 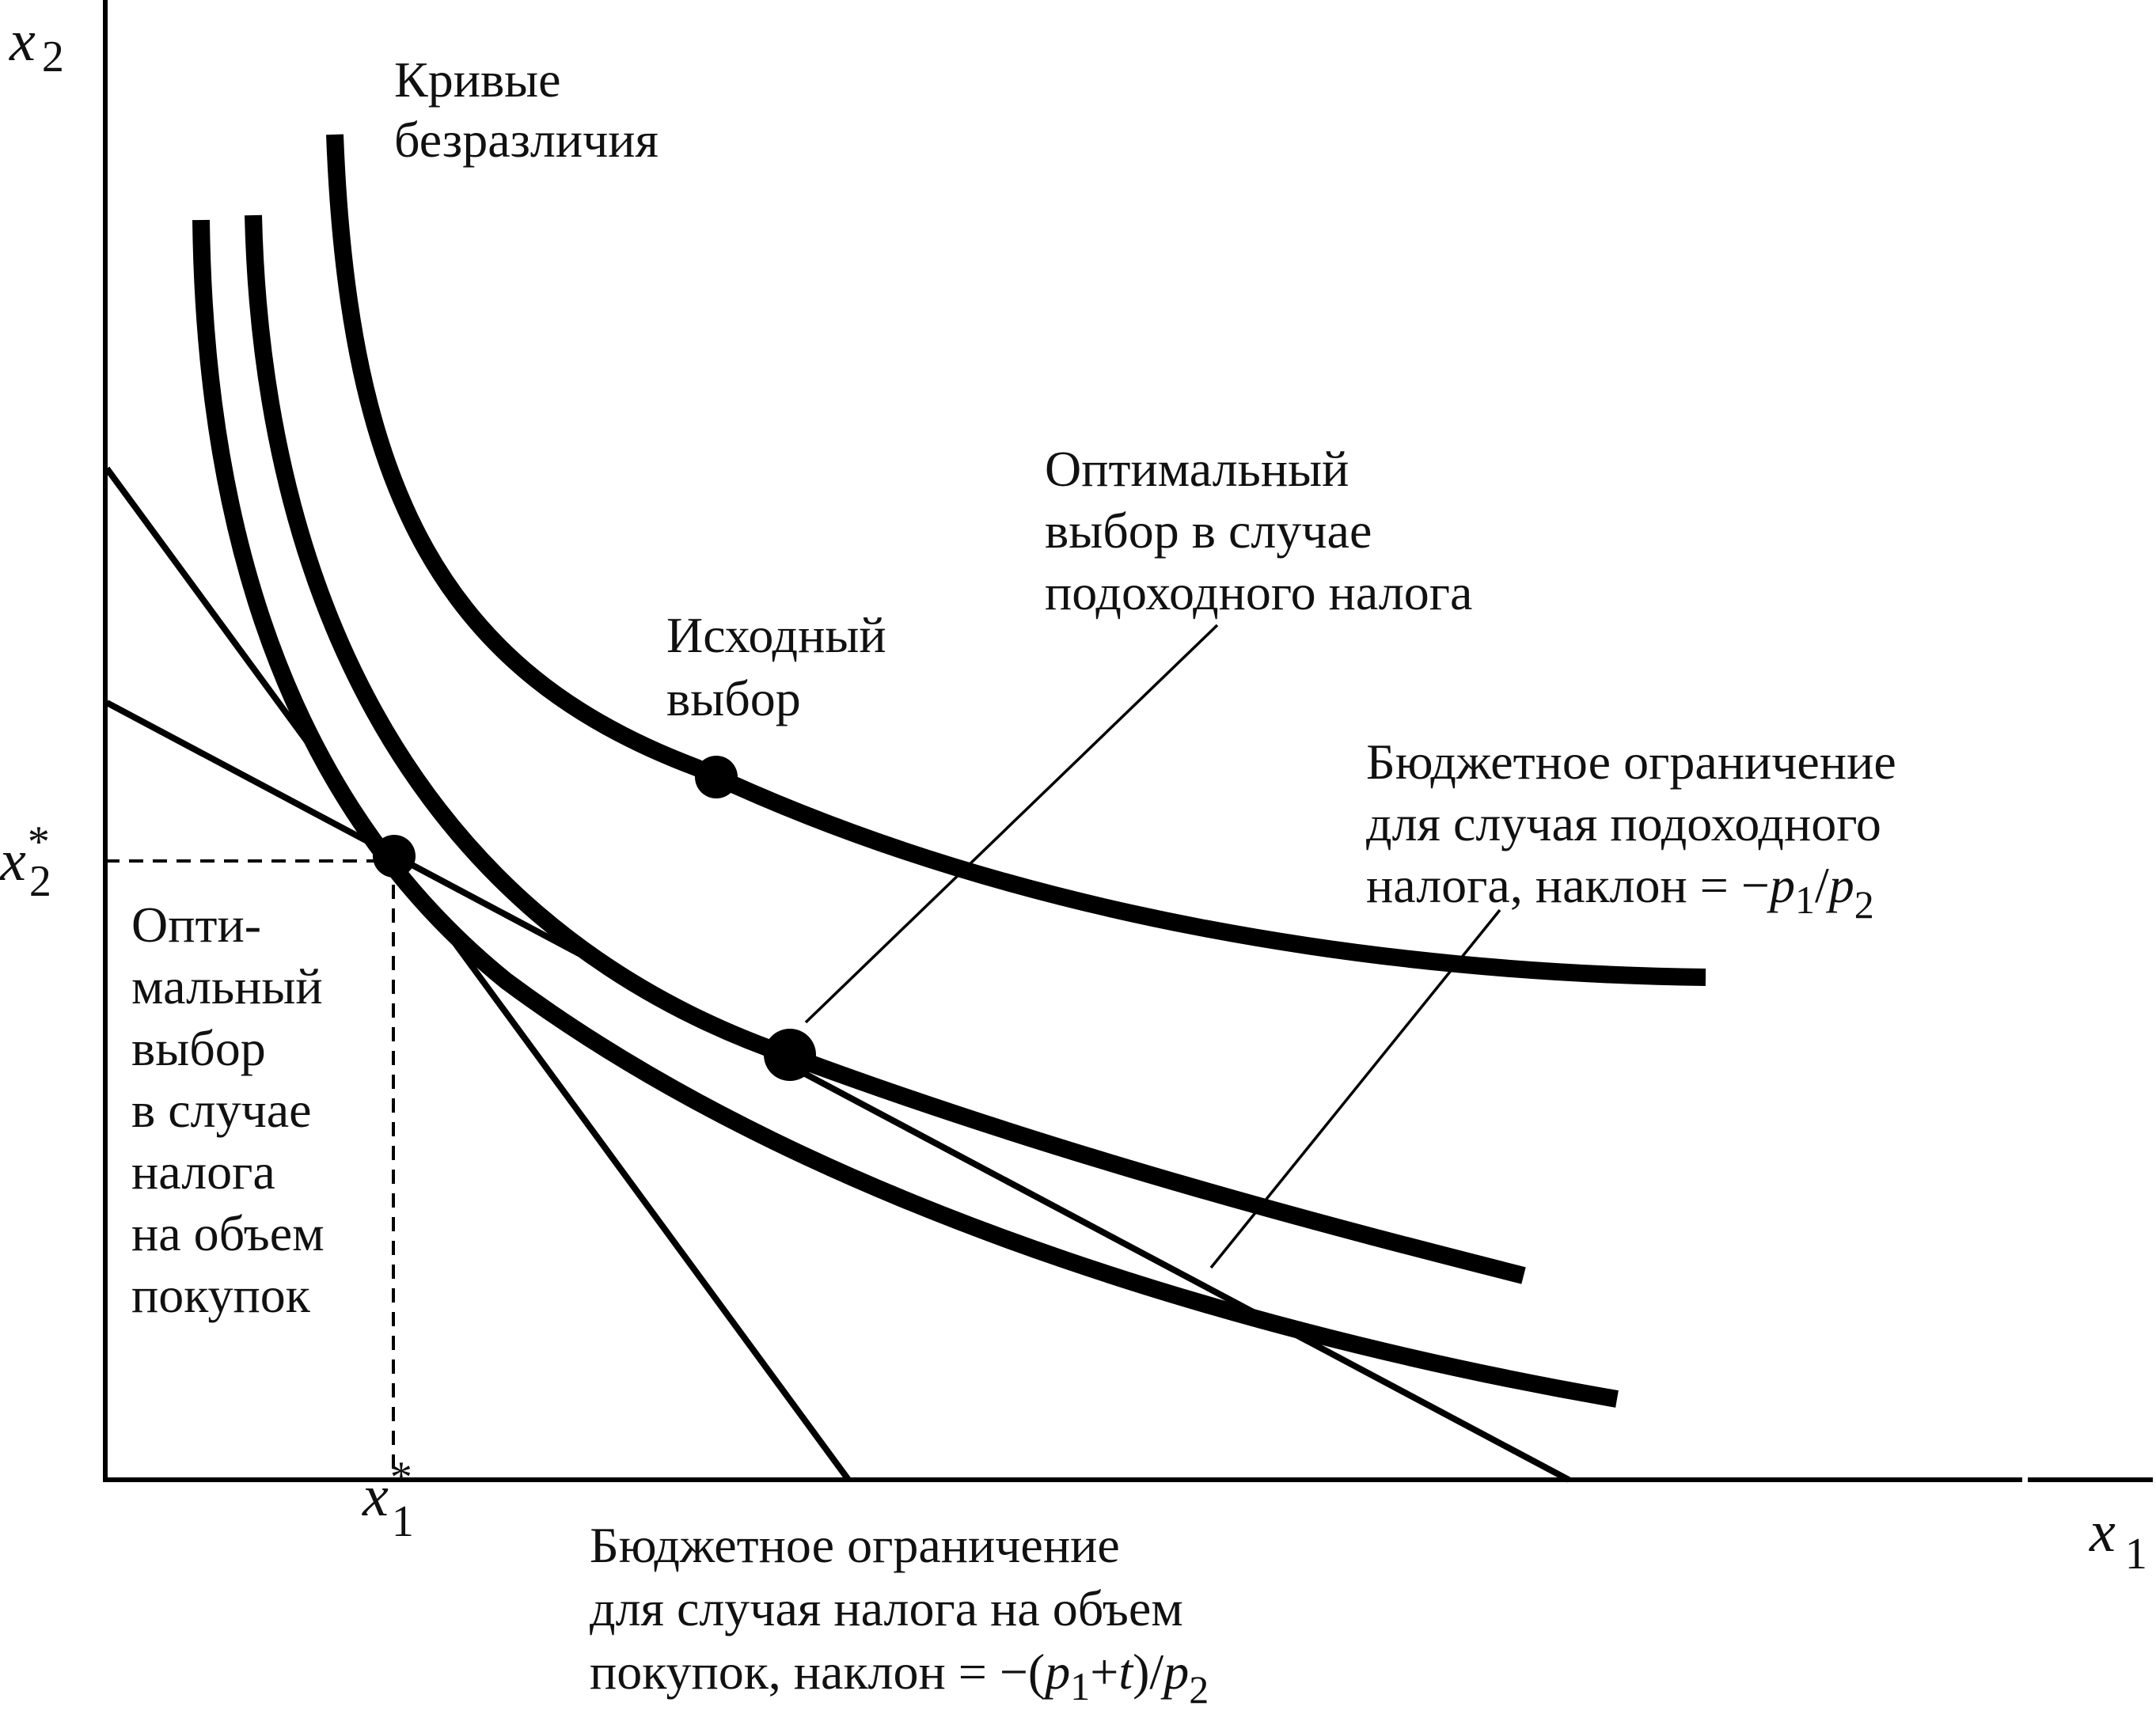 I want to click on original-choice-label: Исходный выбор, so click(x=782, y=666).